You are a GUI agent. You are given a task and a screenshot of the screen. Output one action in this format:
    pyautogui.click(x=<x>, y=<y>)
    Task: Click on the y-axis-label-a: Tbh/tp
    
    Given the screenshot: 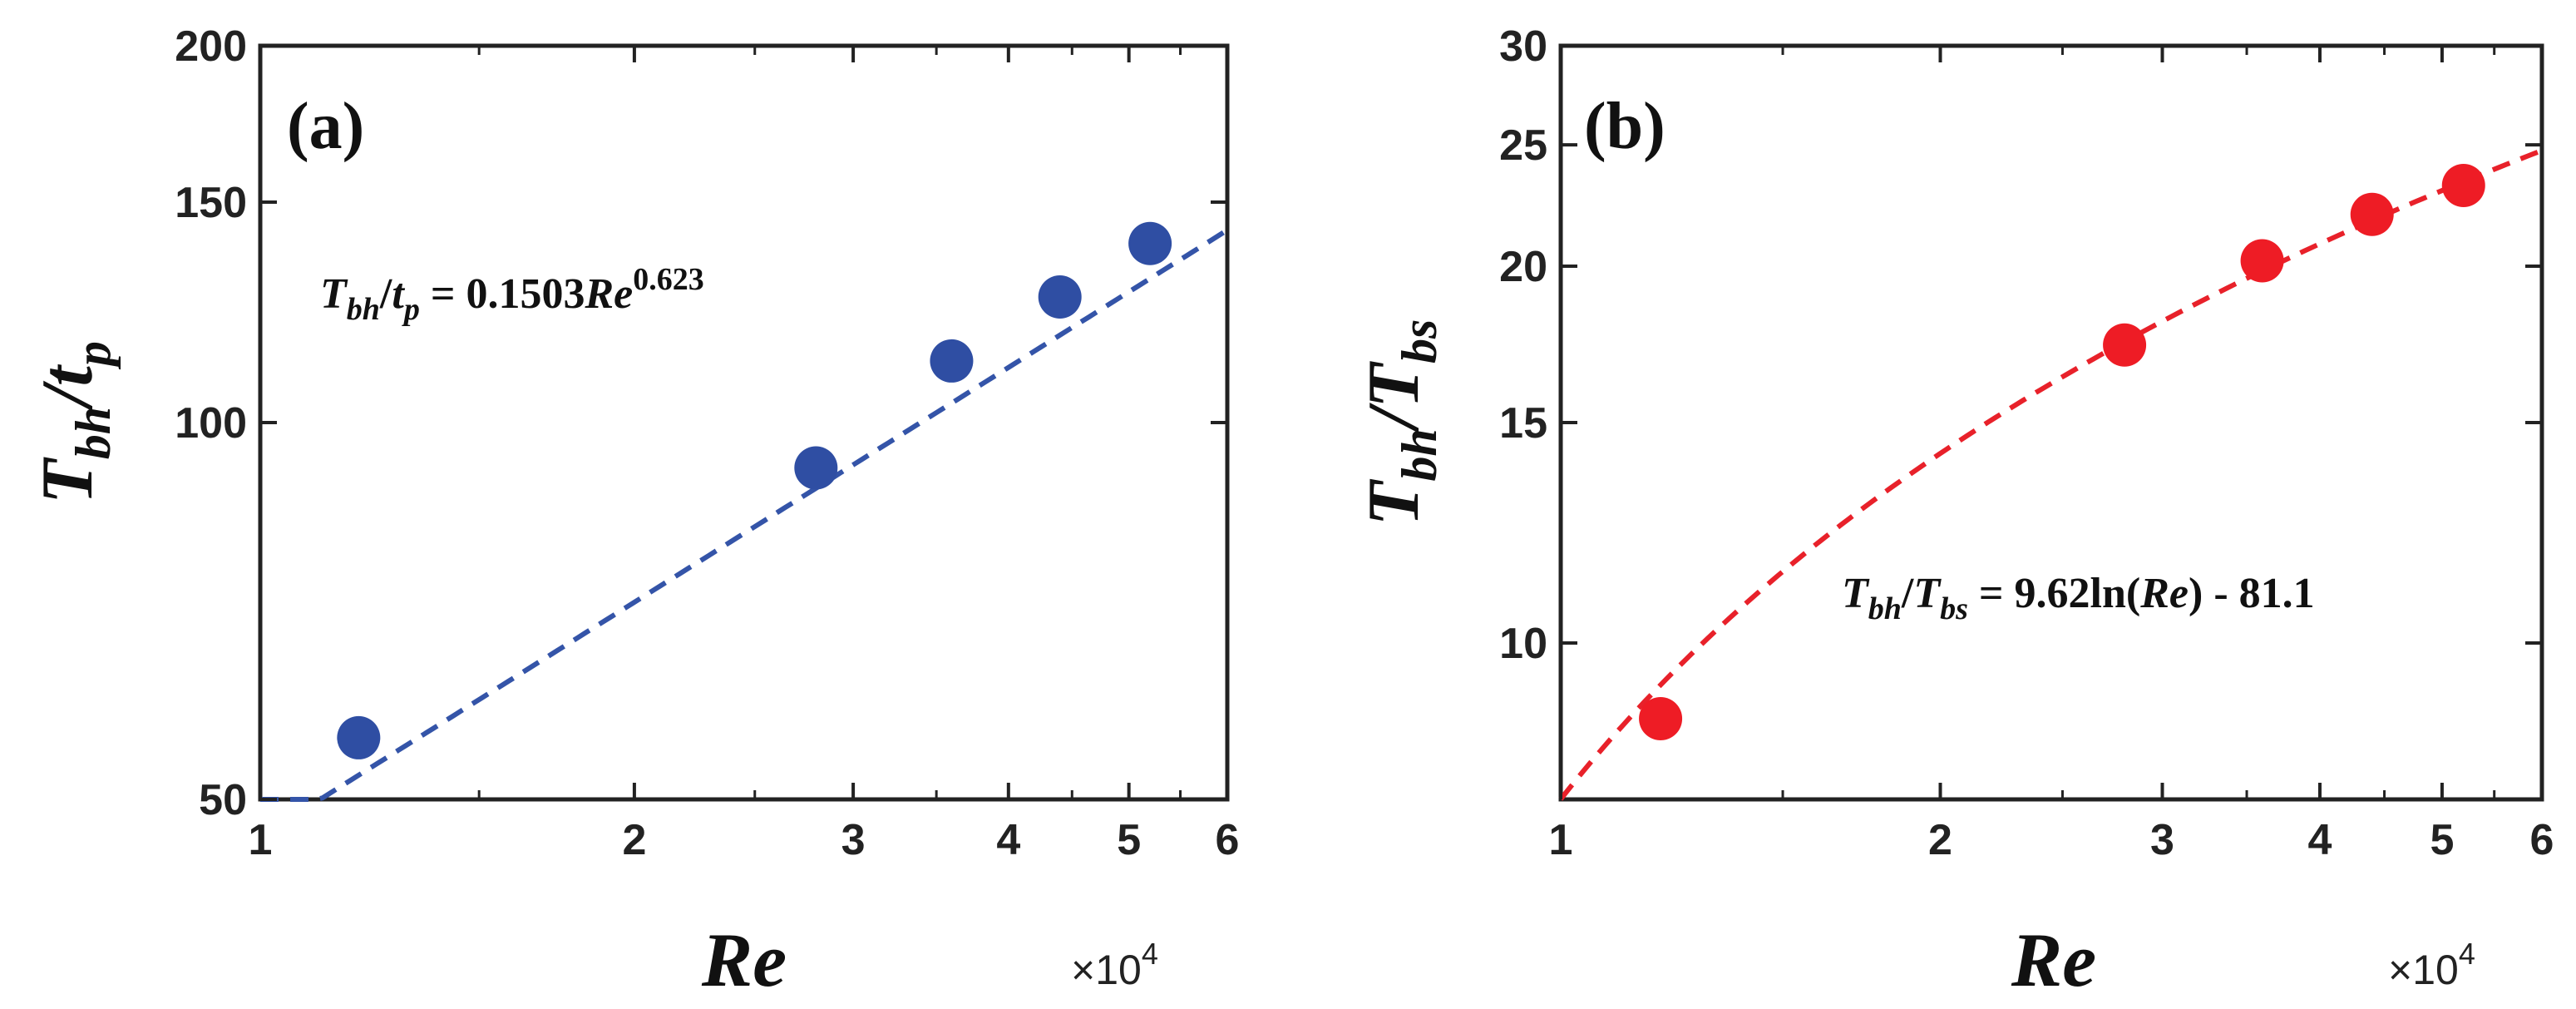 What is the action you would take?
    pyautogui.click(x=74, y=423)
    